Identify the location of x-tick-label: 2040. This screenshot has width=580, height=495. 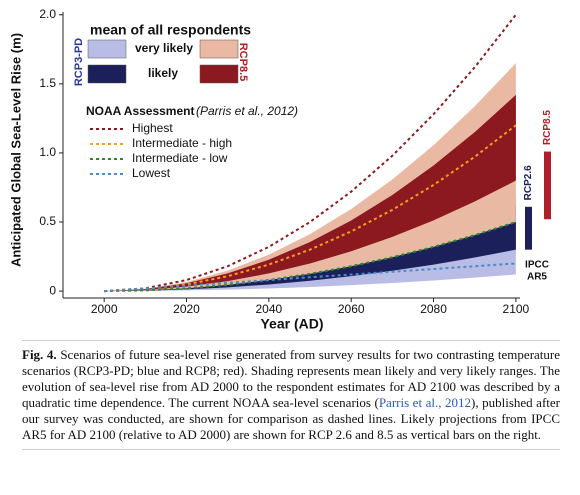
(269, 309).